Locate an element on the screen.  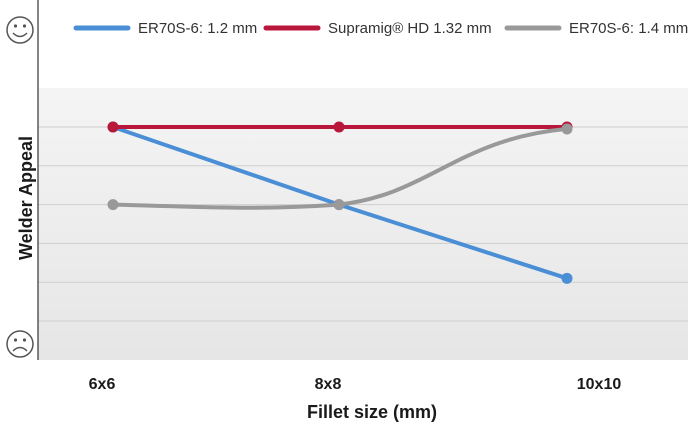
legend-item: Supramig® HD 1.32 mm is located at coordinates (377, 28).